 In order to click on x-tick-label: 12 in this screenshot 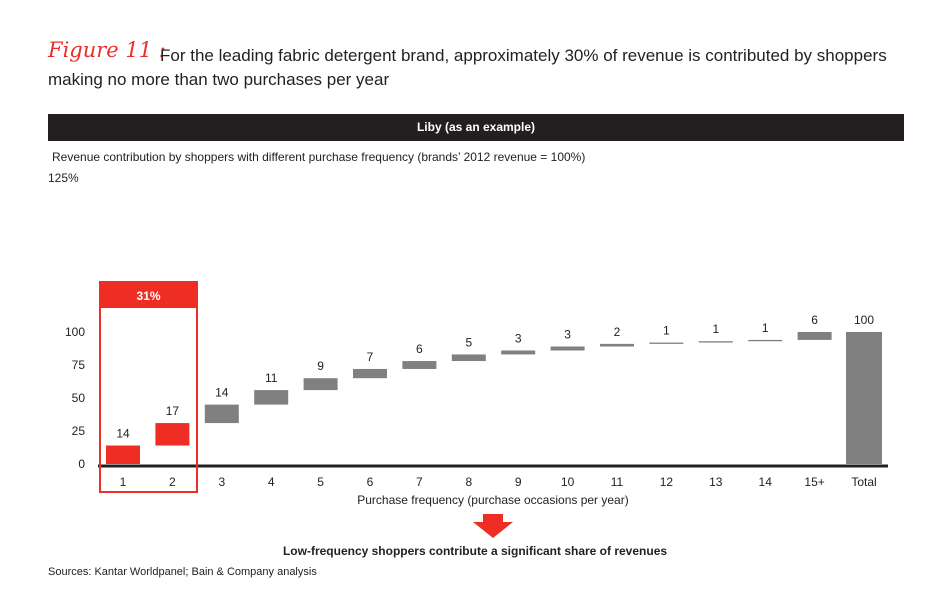, I will do `click(667, 482)`.